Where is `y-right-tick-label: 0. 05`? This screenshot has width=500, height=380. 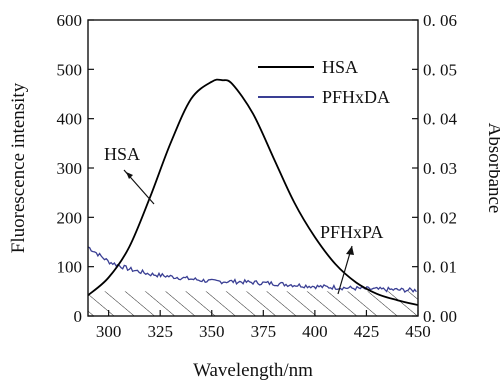
y-right-tick-label: 0. 05 is located at coordinates (440, 69).